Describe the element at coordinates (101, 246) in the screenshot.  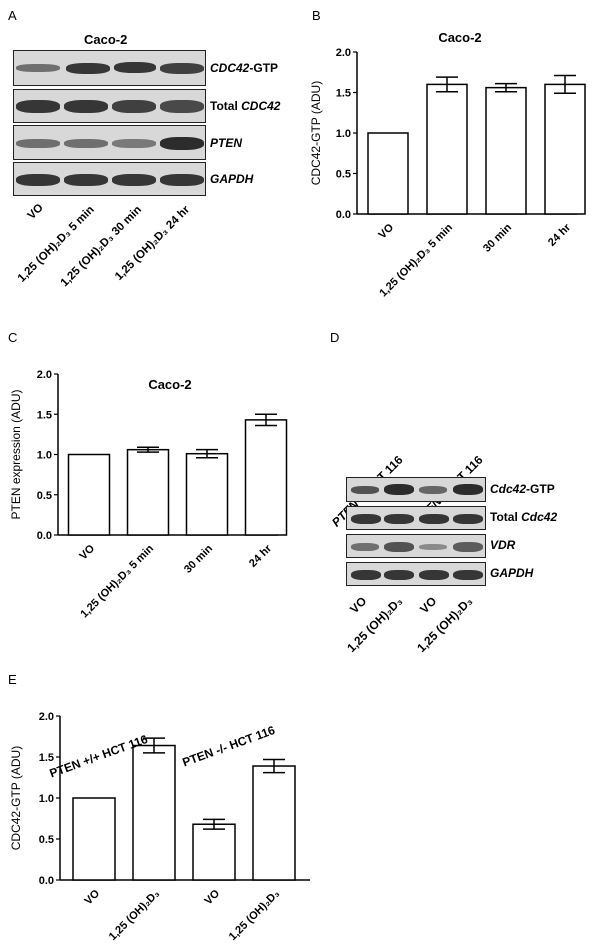
I see `lane-label-30min: 1,25 (OH)₂D₃ 30 min` at that location.